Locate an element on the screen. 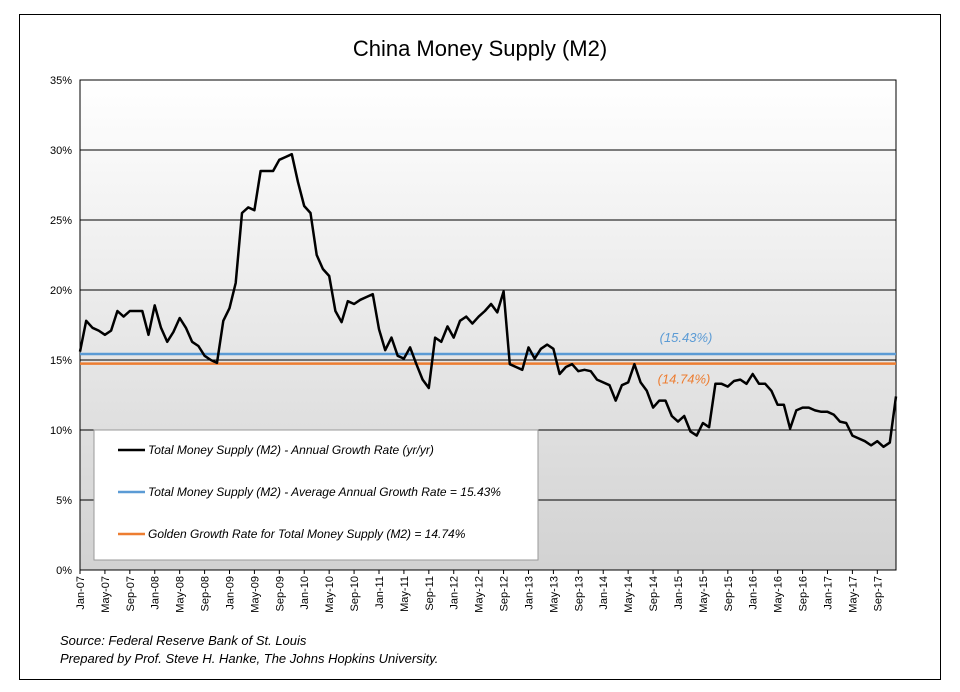 The width and height of the screenshot is (960, 692). x-tick-label: May-08 is located at coordinates (181, 594).